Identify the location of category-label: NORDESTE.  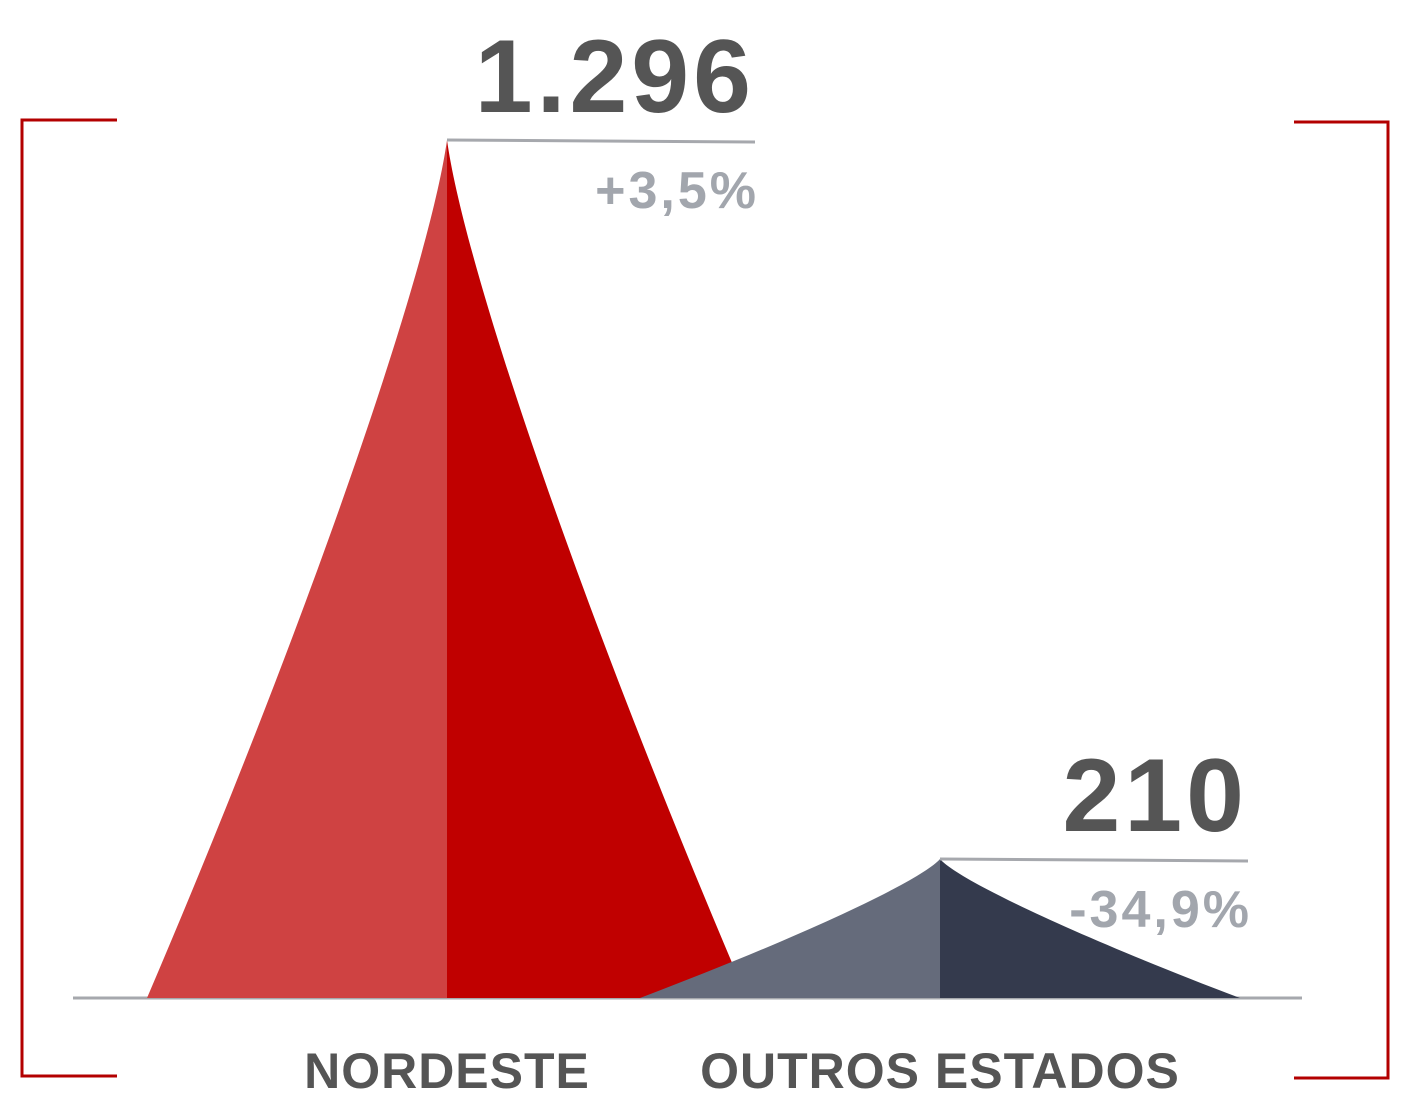
(447, 1071).